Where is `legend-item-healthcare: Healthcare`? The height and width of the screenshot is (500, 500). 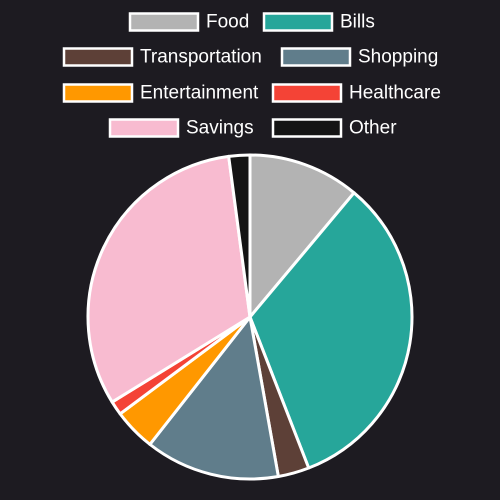 legend-item-healthcare: Healthcare is located at coordinates (356, 93).